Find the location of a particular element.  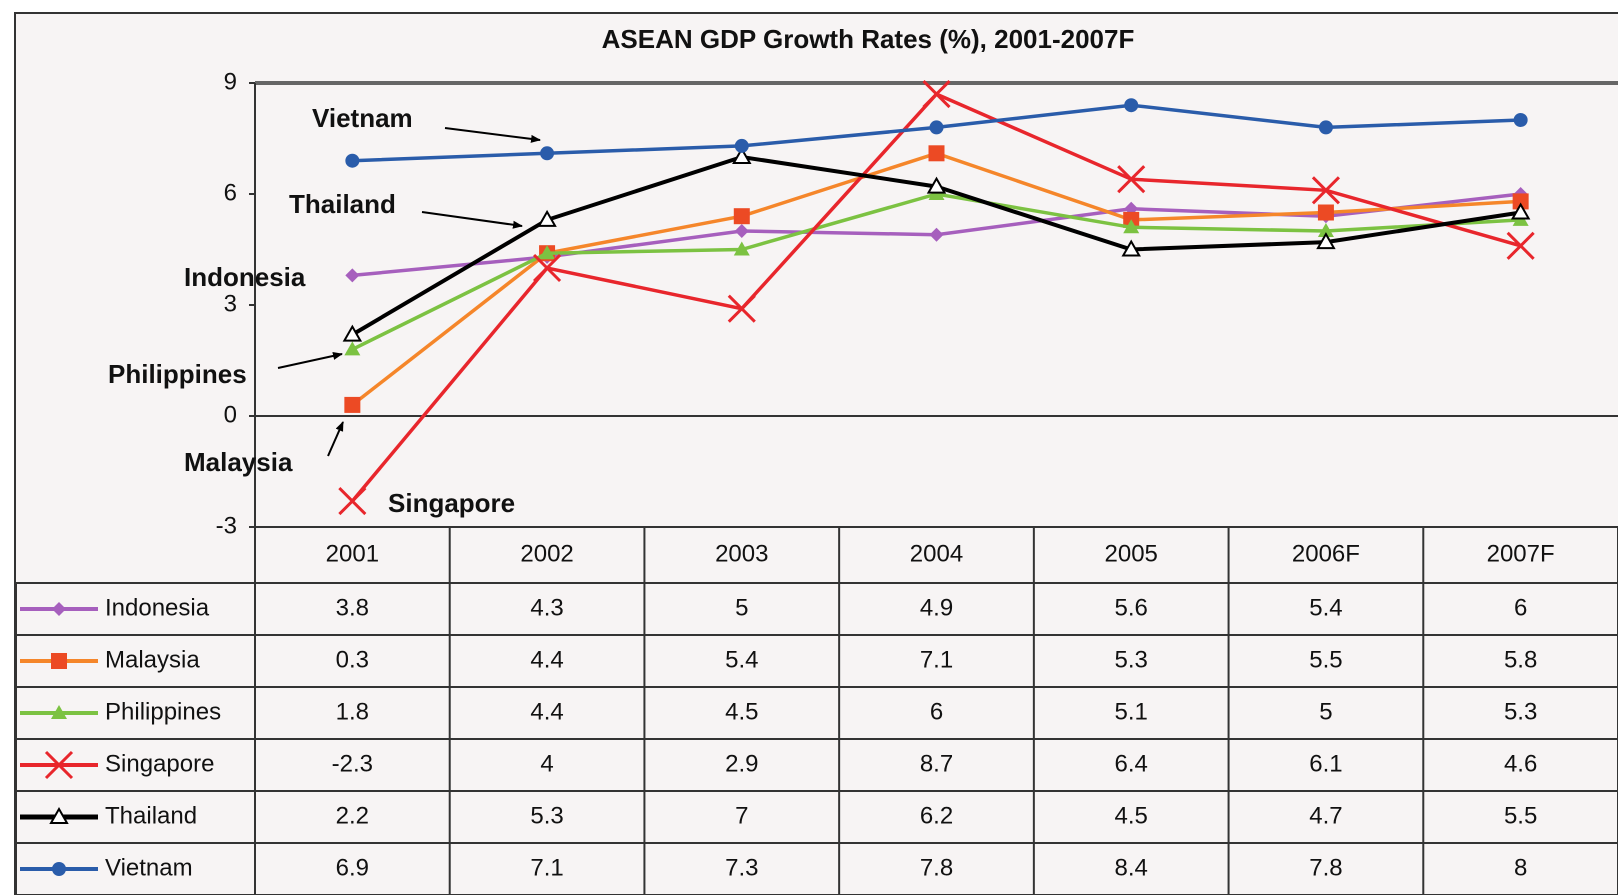

legend-label: Thailand is located at coordinates (151, 815).